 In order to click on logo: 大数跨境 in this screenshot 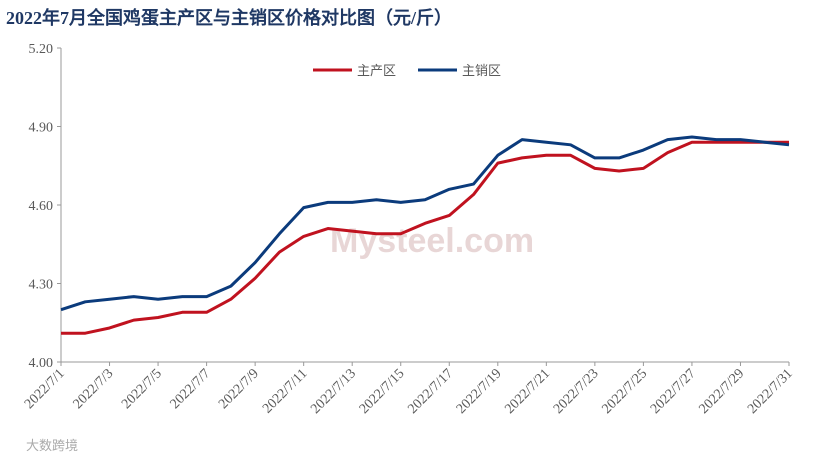, I will do `click(52, 446)`.